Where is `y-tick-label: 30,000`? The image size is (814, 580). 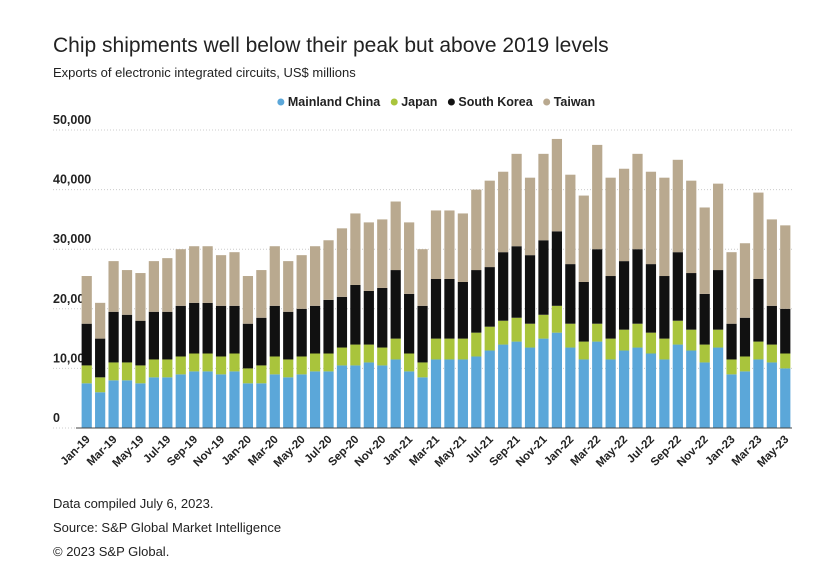 y-tick-label: 30,000 is located at coordinates (72, 239).